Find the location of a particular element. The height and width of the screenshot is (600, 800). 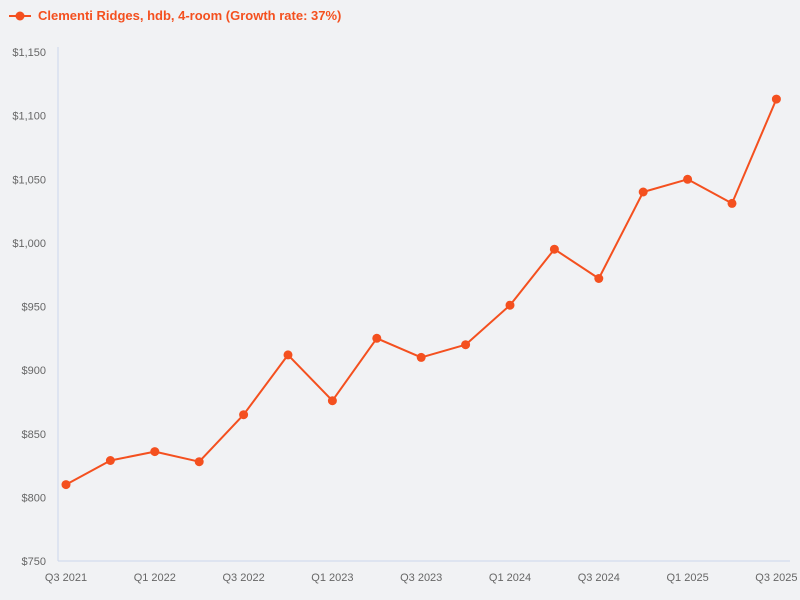

y-axis-tick-label: $1,000 is located at coordinates (29, 244).